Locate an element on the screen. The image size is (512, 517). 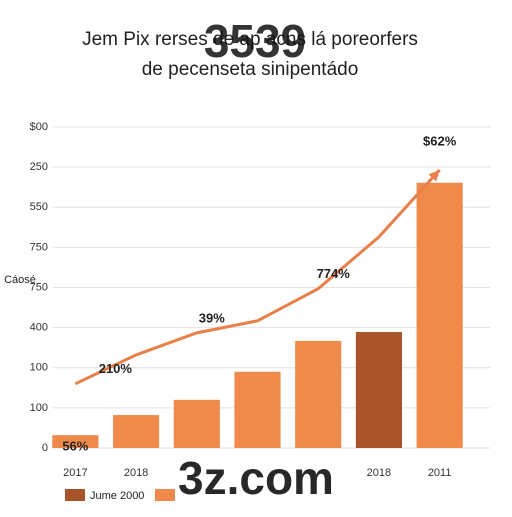
watermark: 3z.com is located at coordinates (256, 478).